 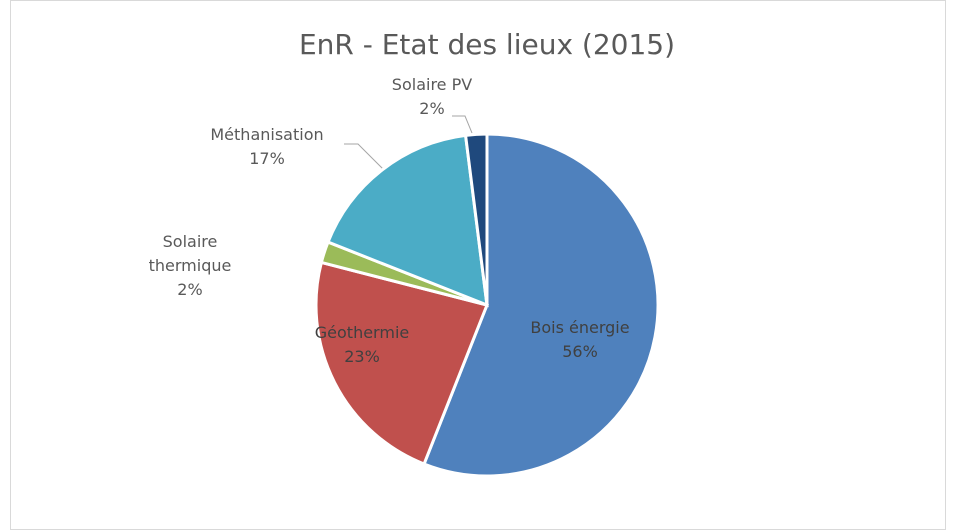 I want to click on slice-label: Méthanisation, so click(x=266, y=134).